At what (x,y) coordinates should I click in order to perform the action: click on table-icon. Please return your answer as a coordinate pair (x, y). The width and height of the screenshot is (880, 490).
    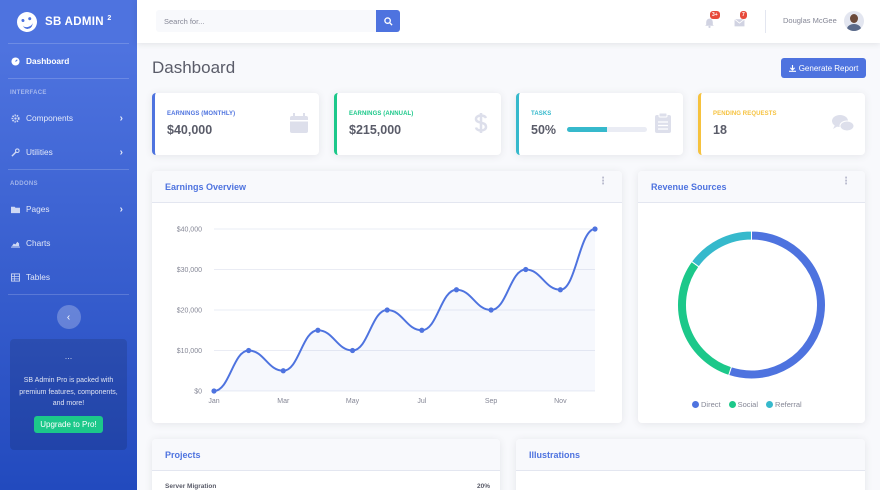
    Looking at the image, I should click on (15, 277).